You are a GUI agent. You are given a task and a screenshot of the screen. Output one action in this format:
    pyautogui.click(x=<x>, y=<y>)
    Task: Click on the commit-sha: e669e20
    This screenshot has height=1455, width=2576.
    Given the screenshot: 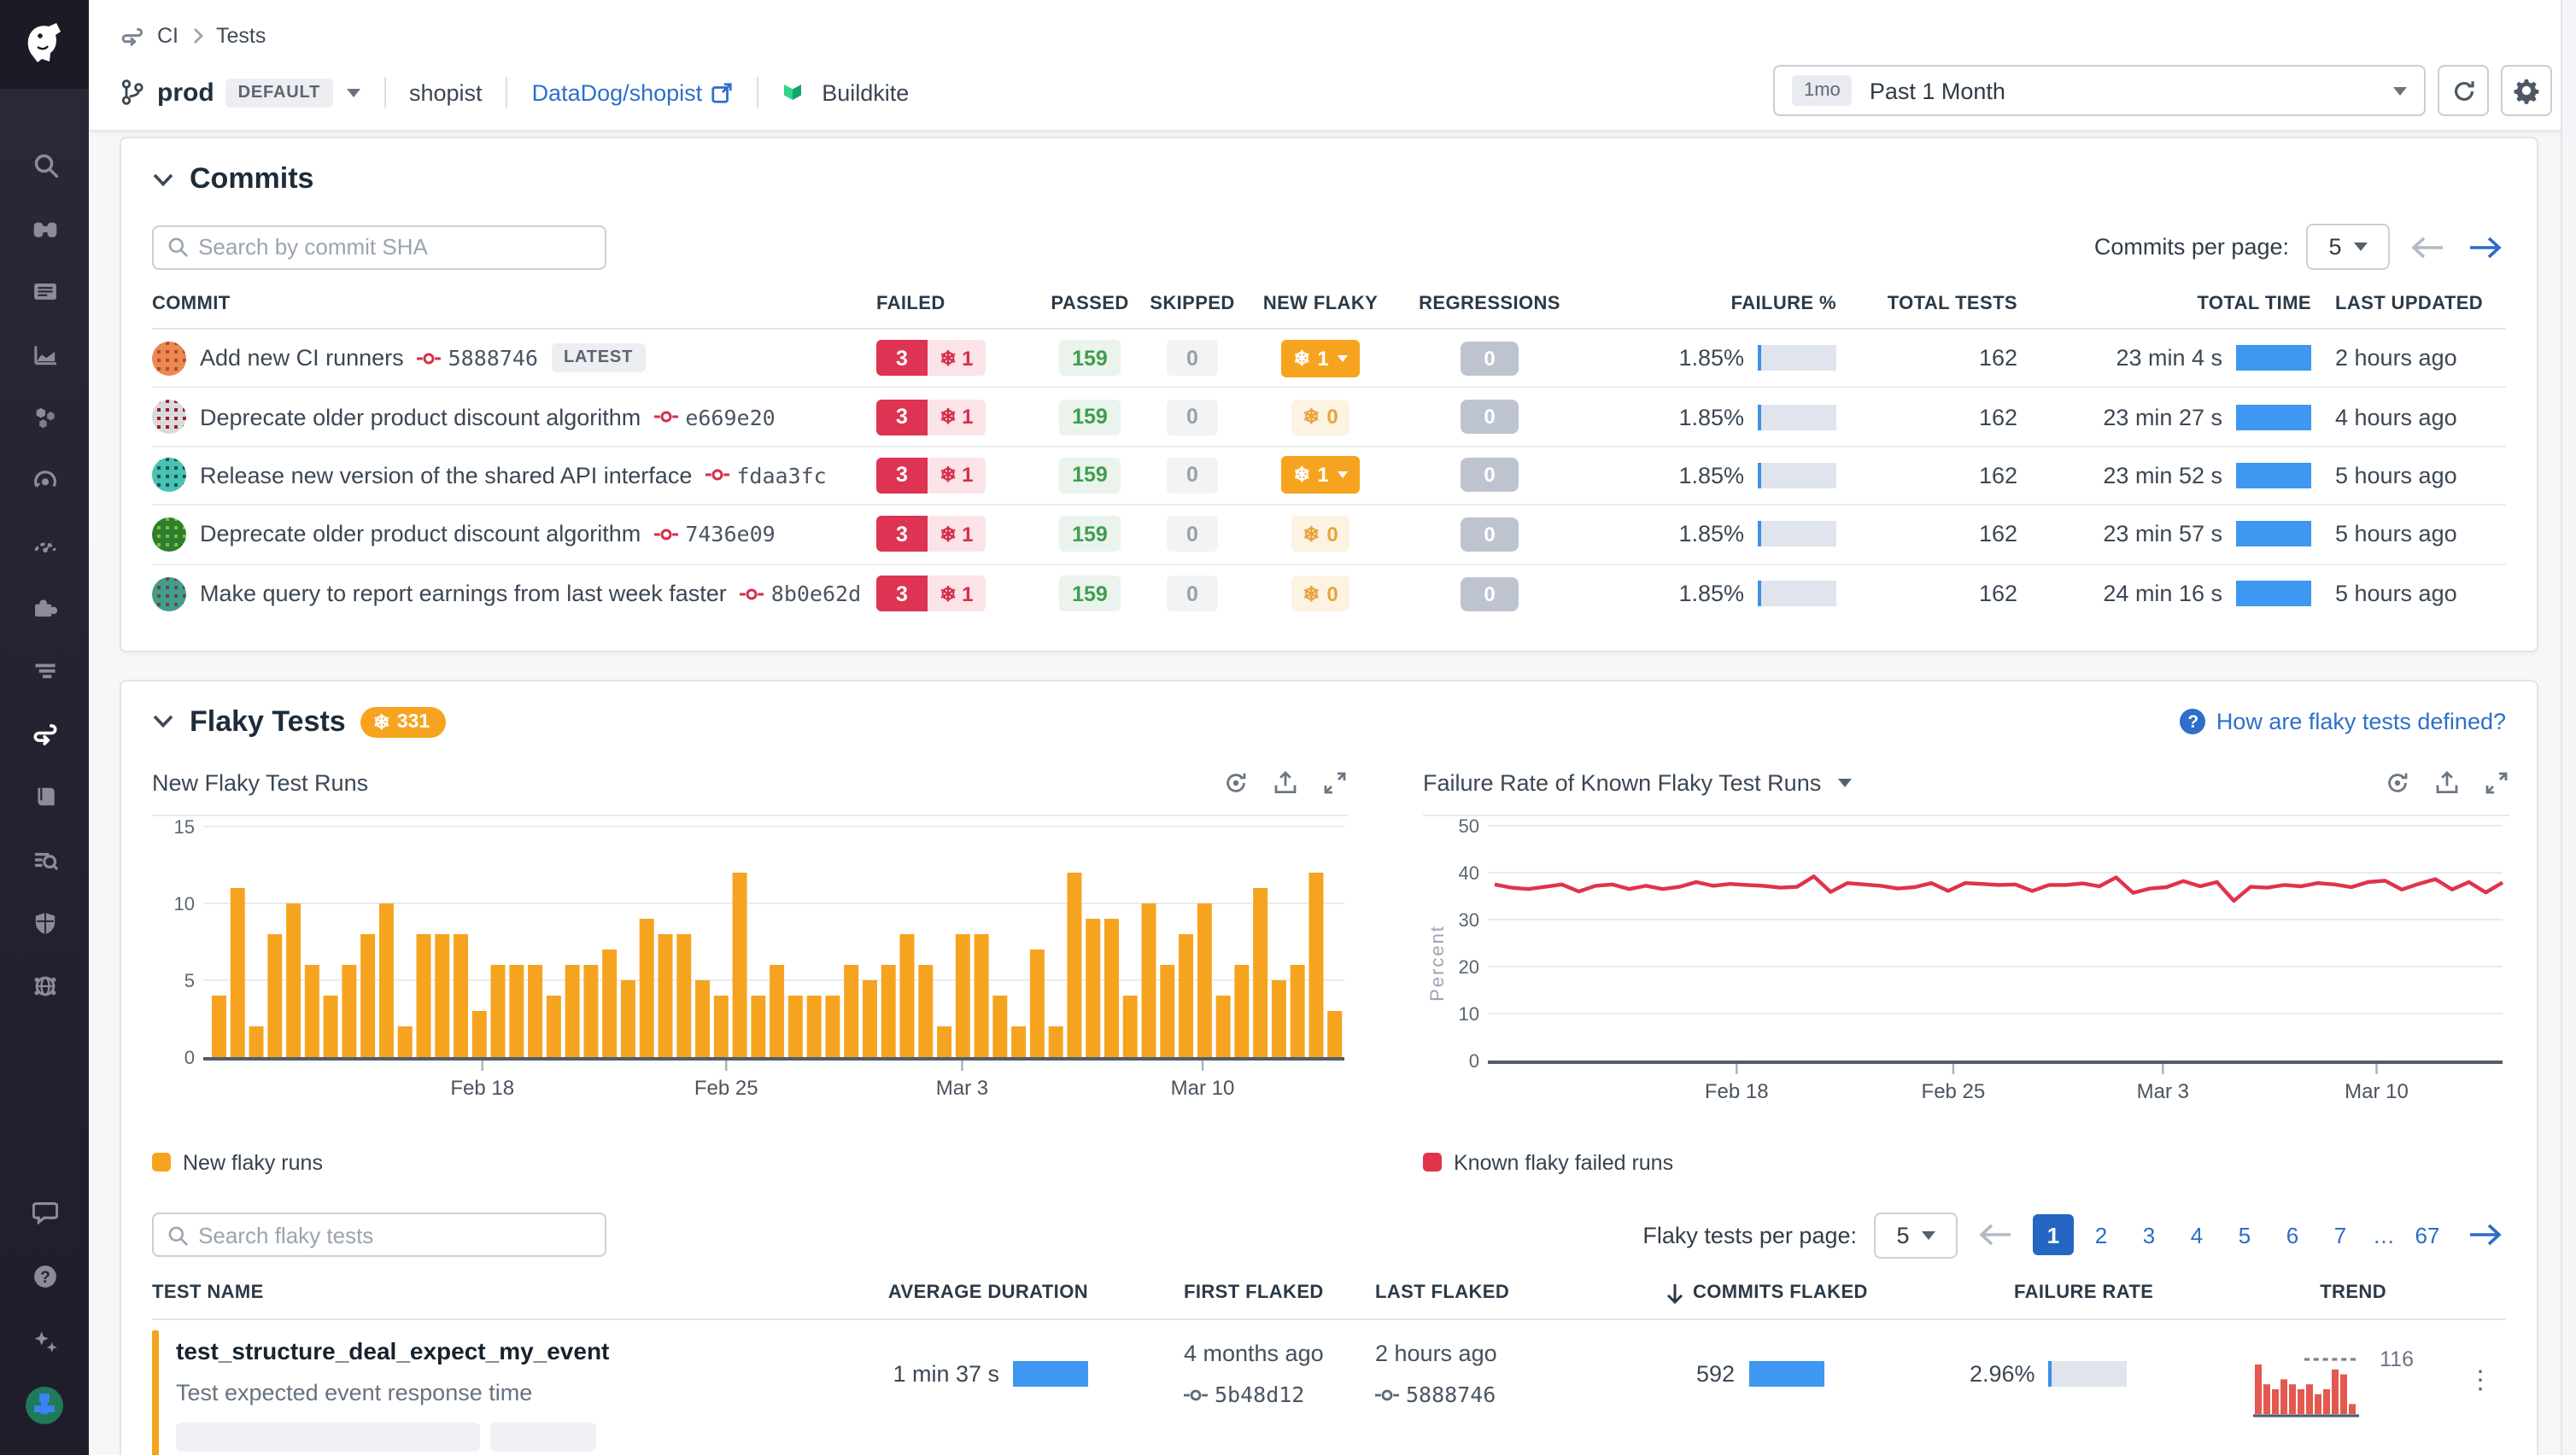 What is the action you would take?
    pyautogui.click(x=715, y=416)
    